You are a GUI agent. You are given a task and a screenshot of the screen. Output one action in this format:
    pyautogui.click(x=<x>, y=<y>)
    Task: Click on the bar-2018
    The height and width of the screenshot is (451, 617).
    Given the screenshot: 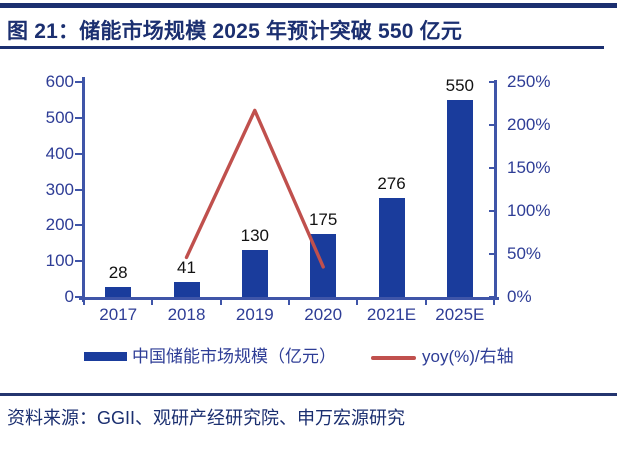 What is the action you would take?
    pyautogui.click(x=186, y=289)
    